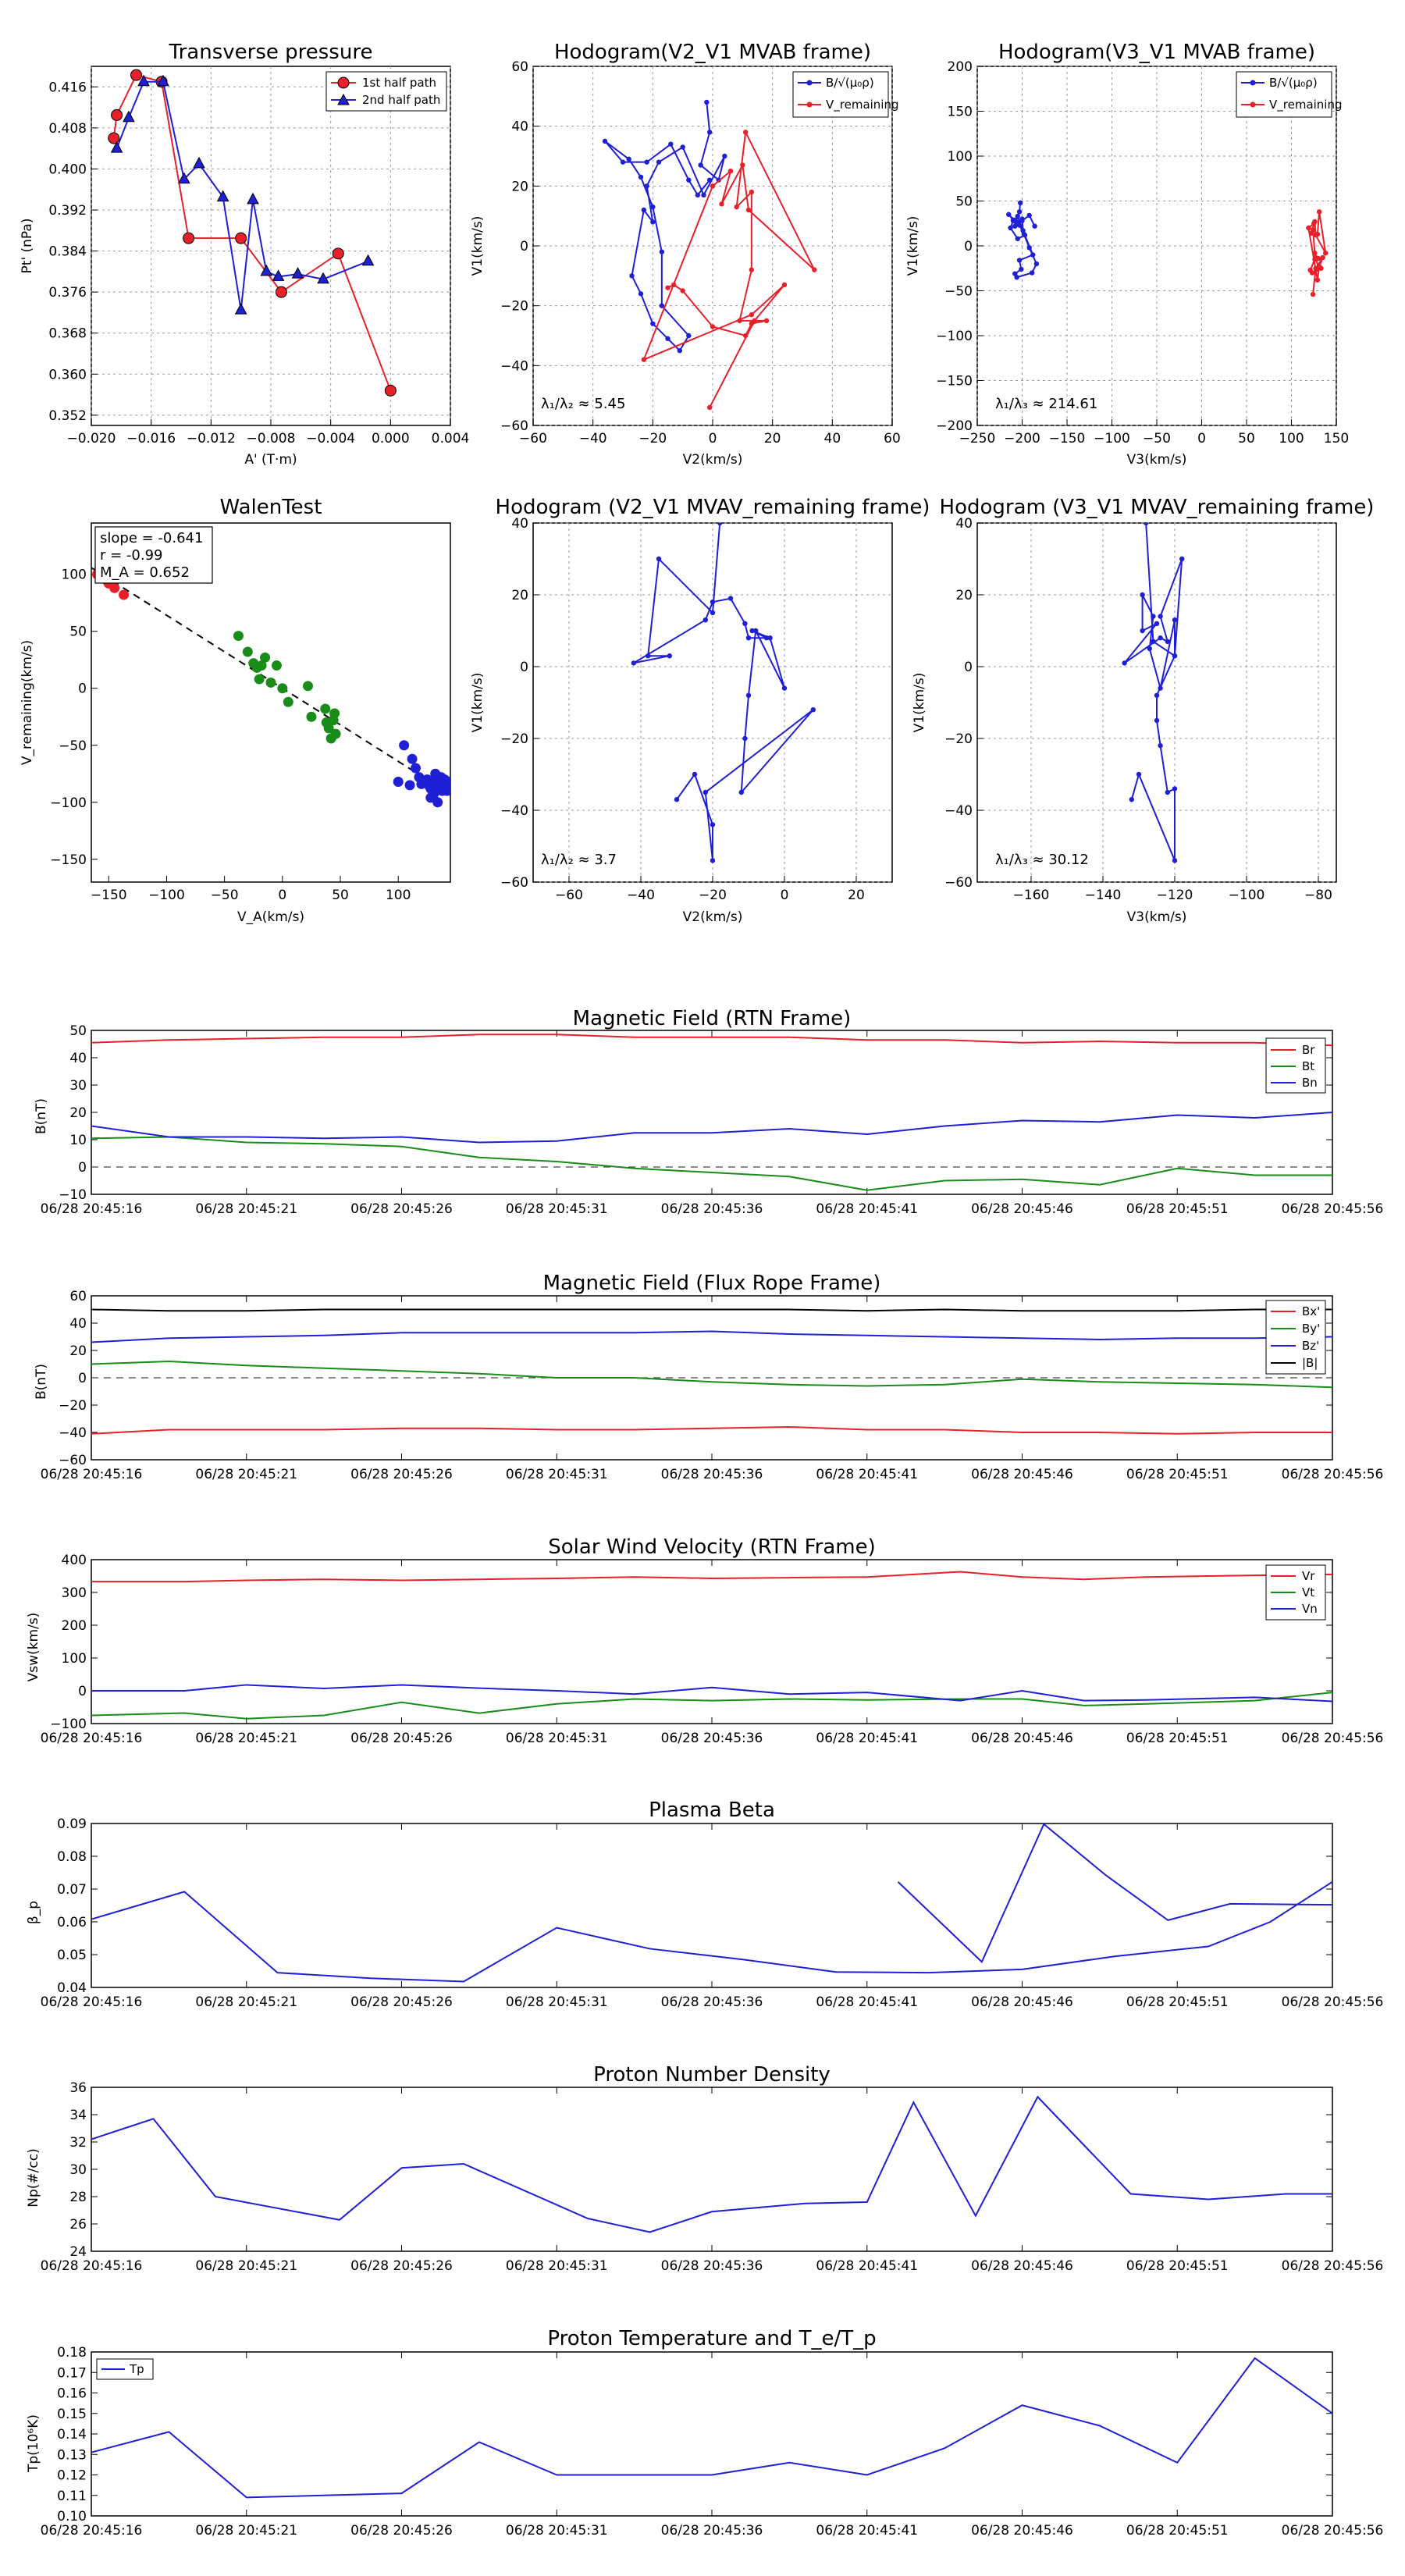 The image size is (1405, 2576). I want to click on proton-temperature-legend: Tp, so click(125, 2369).